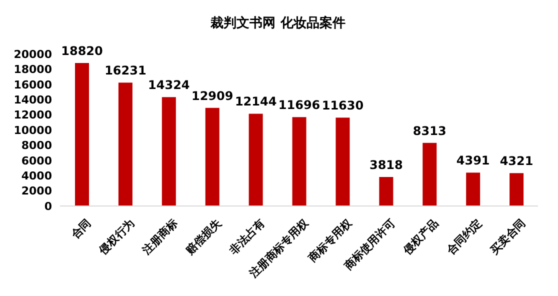  Describe the element at coordinates (464, 237) in the screenshot. I see `x-tick-label: 合同约定` at that location.